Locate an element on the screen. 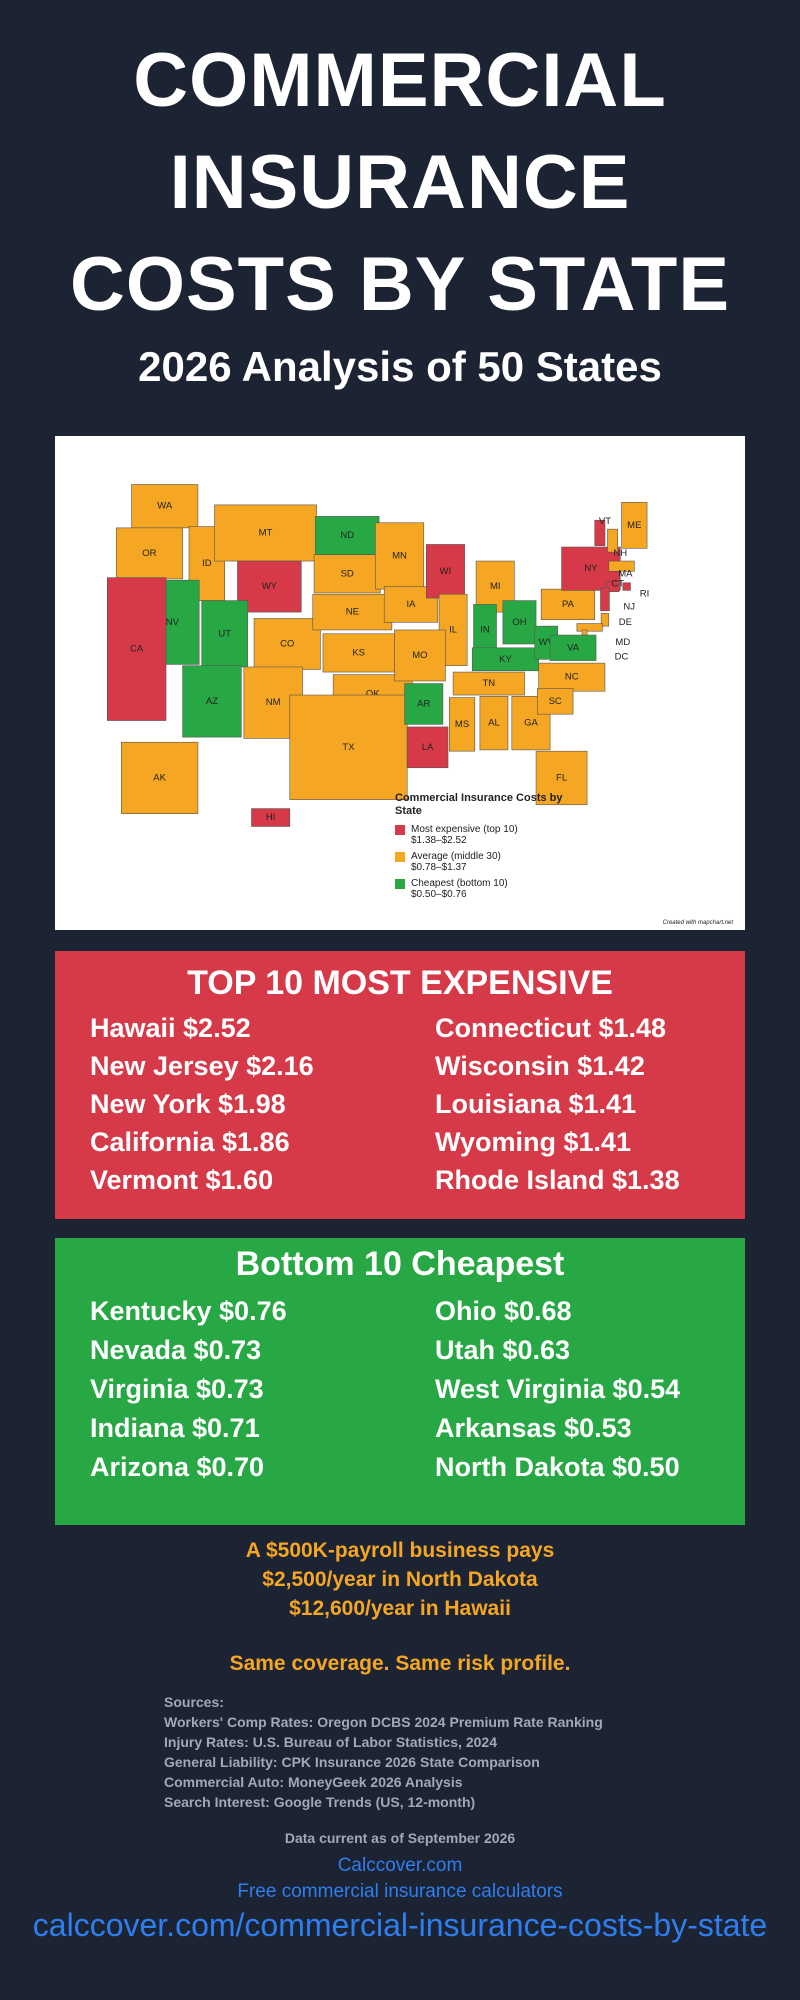  state-label: AR is located at coordinates (423, 703).